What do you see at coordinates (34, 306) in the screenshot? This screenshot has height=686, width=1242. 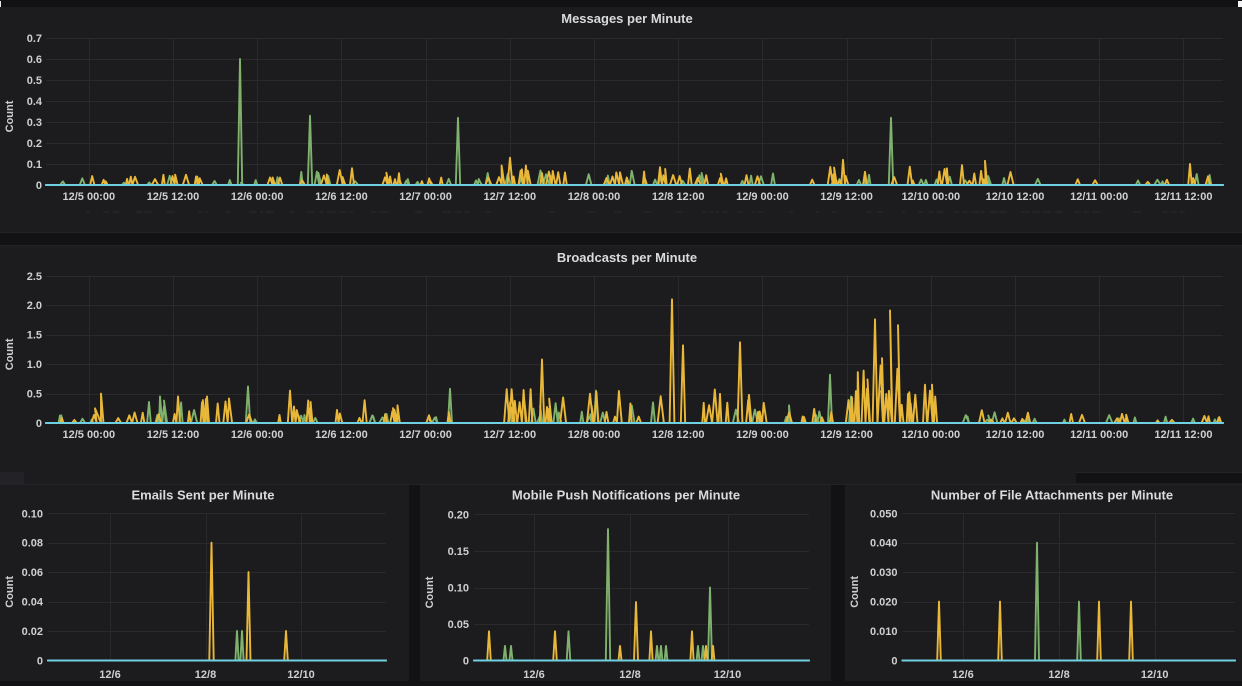 I see `svg-text: 2.0` at bounding box center [34, 306].